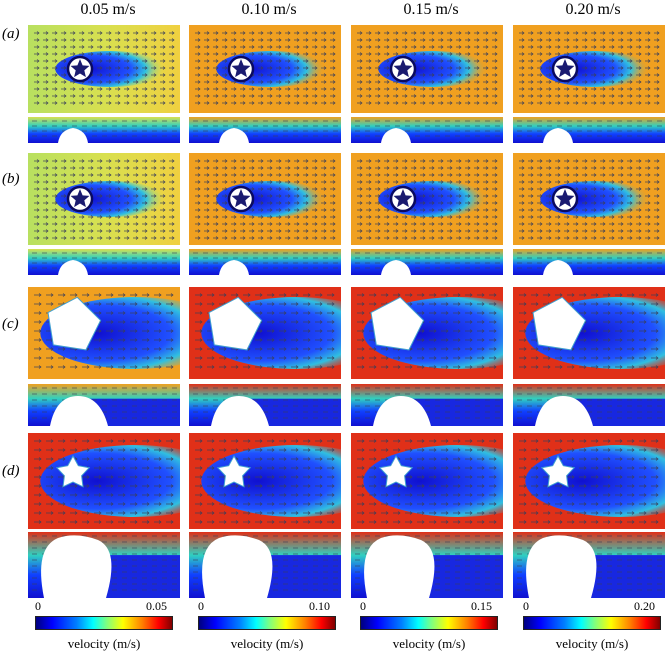 The width and height of the screenshot is (668, 653). What do you see at coordinates (10, 324) in the screenshot?
I see `row-label-c: (c)` at bounding box center [10, 324].